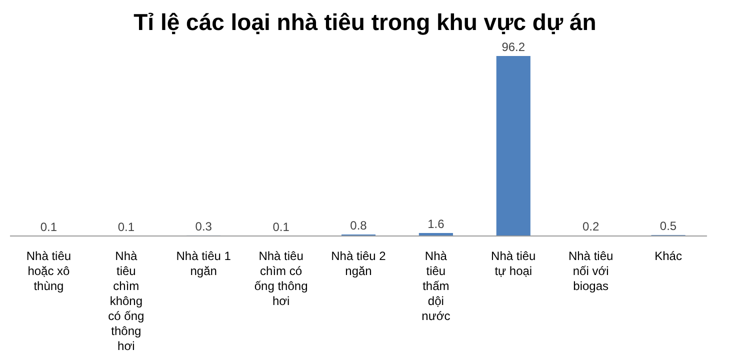  What do you see at coordinates (358, 263) in the screenshot?
I see `x-tick-label: Nhà tiêu 2 ngăn` at bounding box center [358, 263].